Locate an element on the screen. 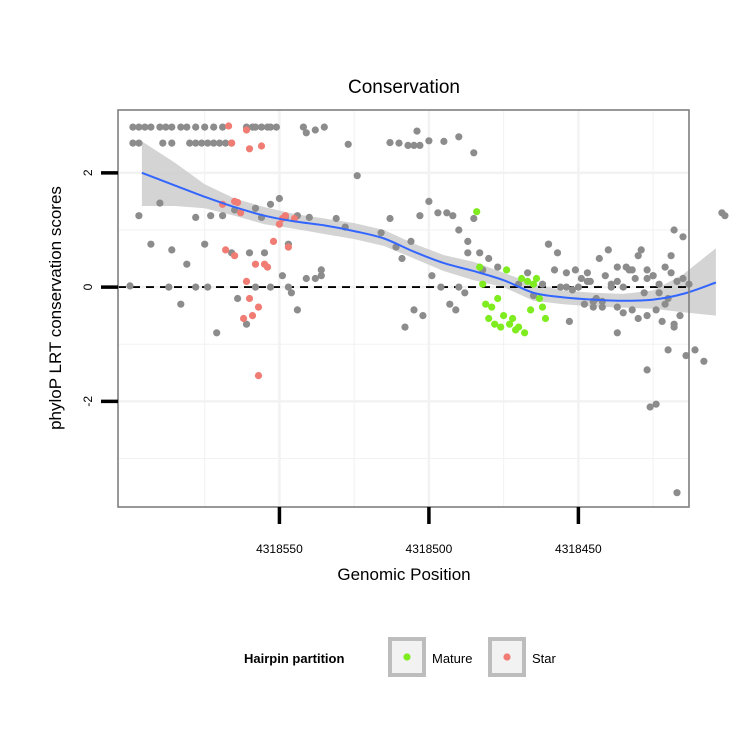 This screenshot has height=750, width=750. y-axis-label: phyloP LRT conservation scores is located at coordinates (55, 308).